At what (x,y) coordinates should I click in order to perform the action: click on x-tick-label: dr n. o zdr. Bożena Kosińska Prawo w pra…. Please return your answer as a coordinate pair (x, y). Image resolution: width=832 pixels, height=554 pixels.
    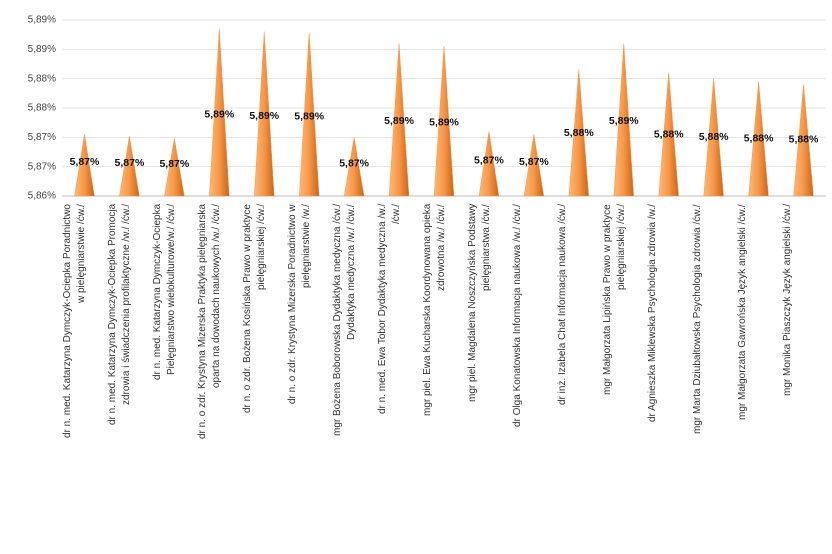
    Looking at the image, I should click on (255, 308).